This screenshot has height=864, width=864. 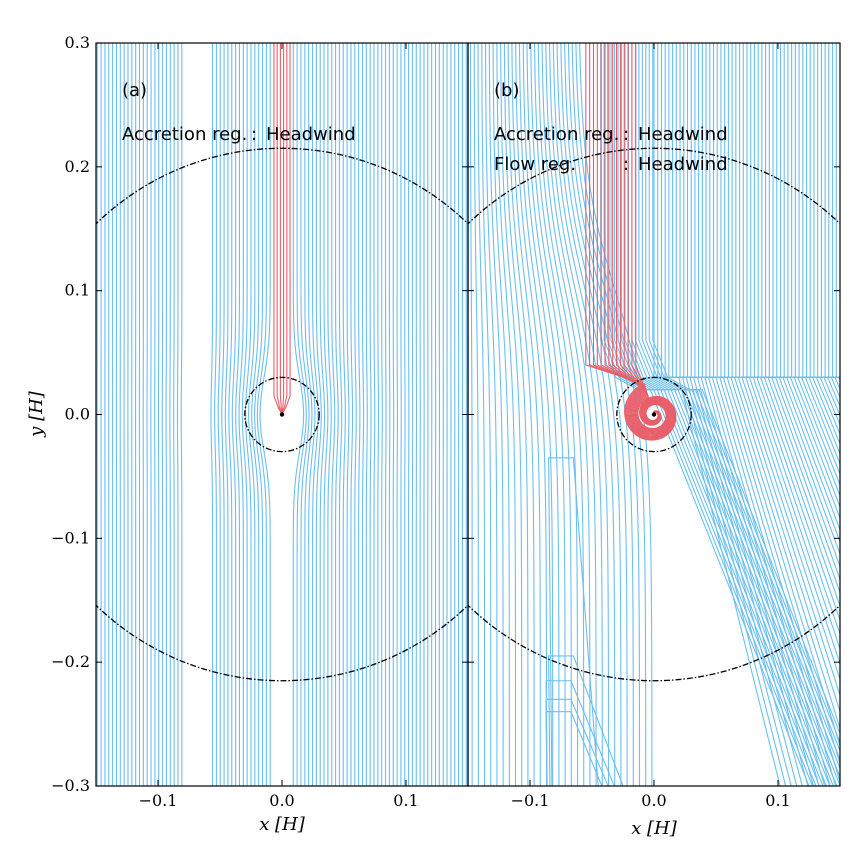 What do you see at coordinates (158, 800) in the screenshot?
I see `x-tick-label: −0.1` at bounding box center [158, 800].